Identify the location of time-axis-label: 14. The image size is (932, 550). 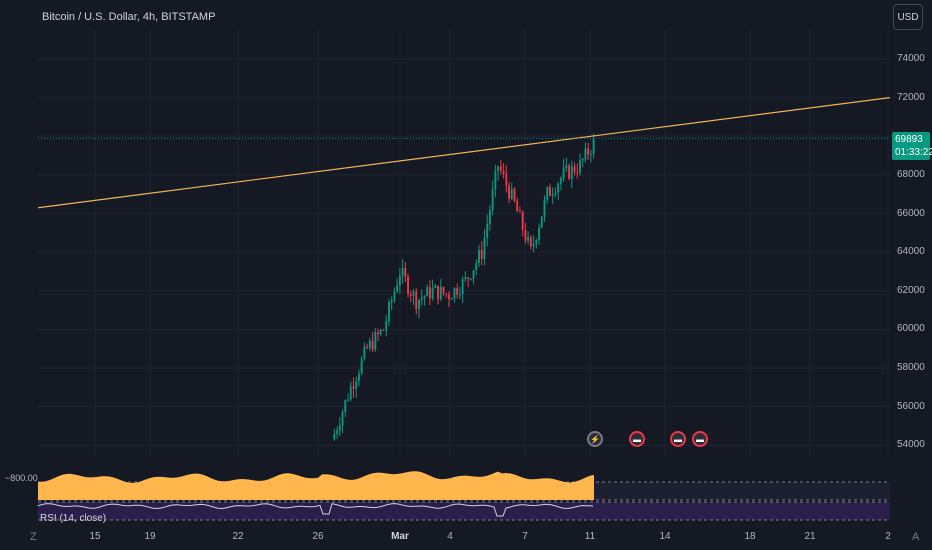
(665, 536).